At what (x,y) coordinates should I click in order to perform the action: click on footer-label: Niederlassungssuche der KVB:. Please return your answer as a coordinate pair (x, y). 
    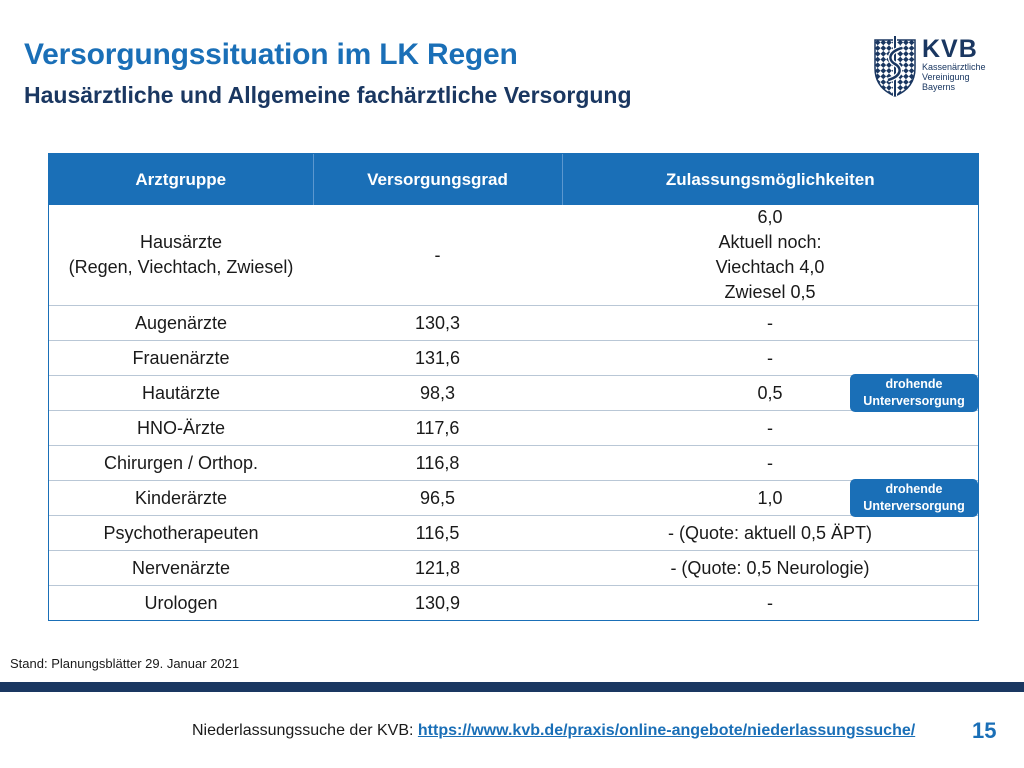
    Looking at the image, I should click on (305, 730).